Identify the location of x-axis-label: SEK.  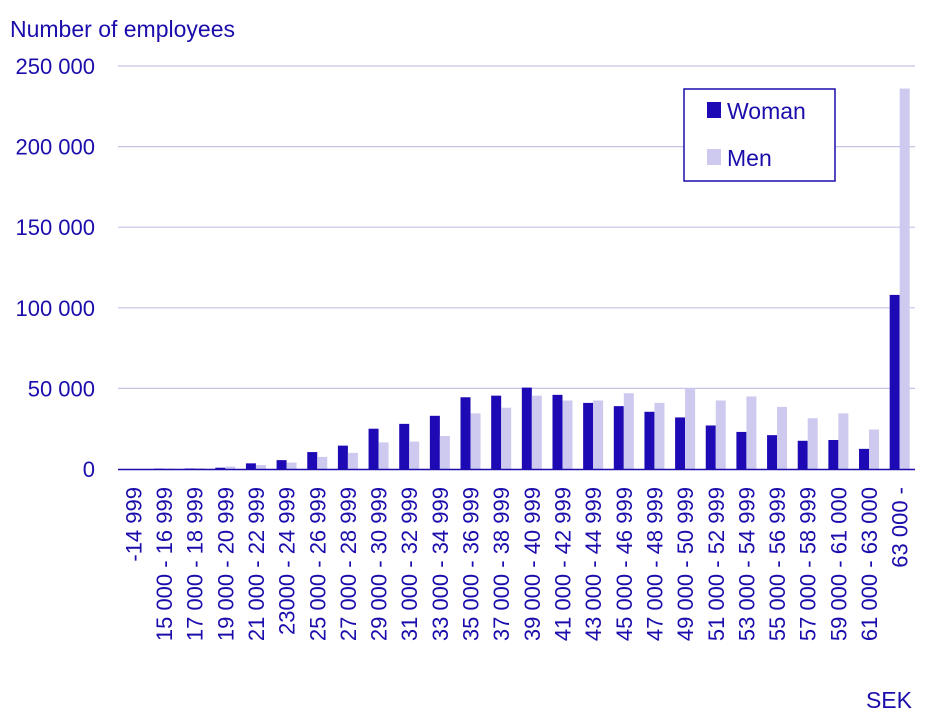
(889, 700).